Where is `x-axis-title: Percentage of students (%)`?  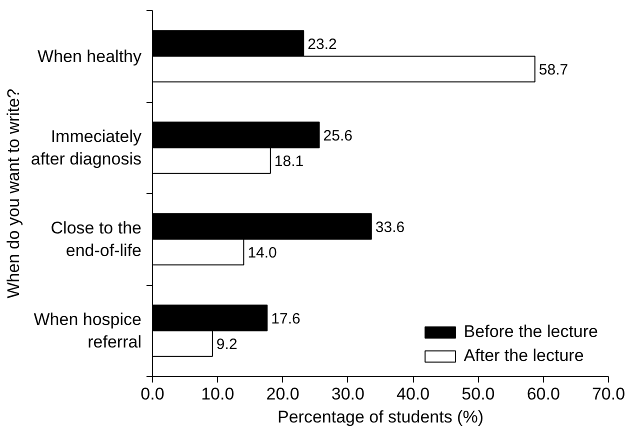
x-axis-title: Percentage of students (%) is located at coordinates (381, 417).